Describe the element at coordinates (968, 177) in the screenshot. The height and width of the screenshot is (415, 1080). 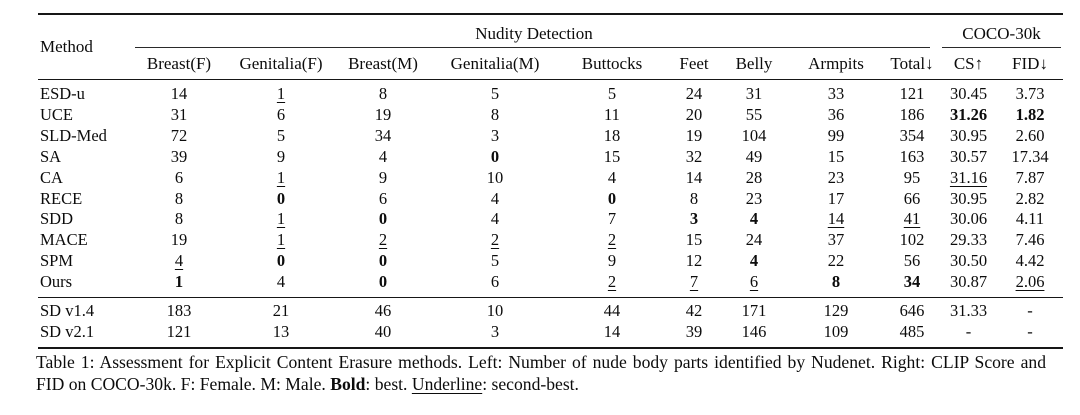
I see `value-cell: 31.16` at that location.